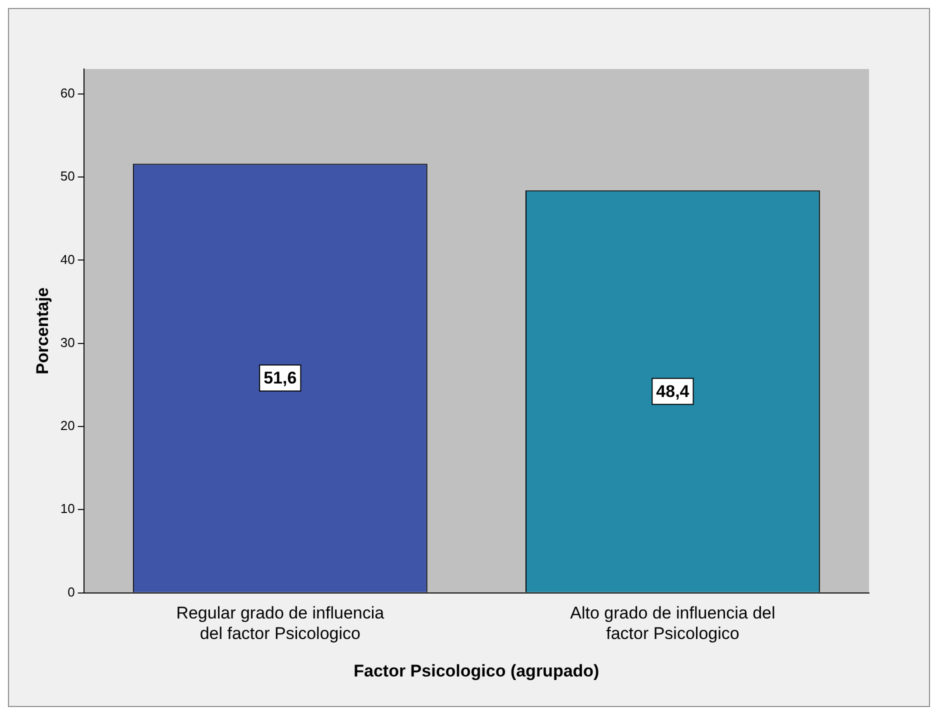 The image size is (938, 715). I want to click on y-tick-label: 50, so click(67, 176).